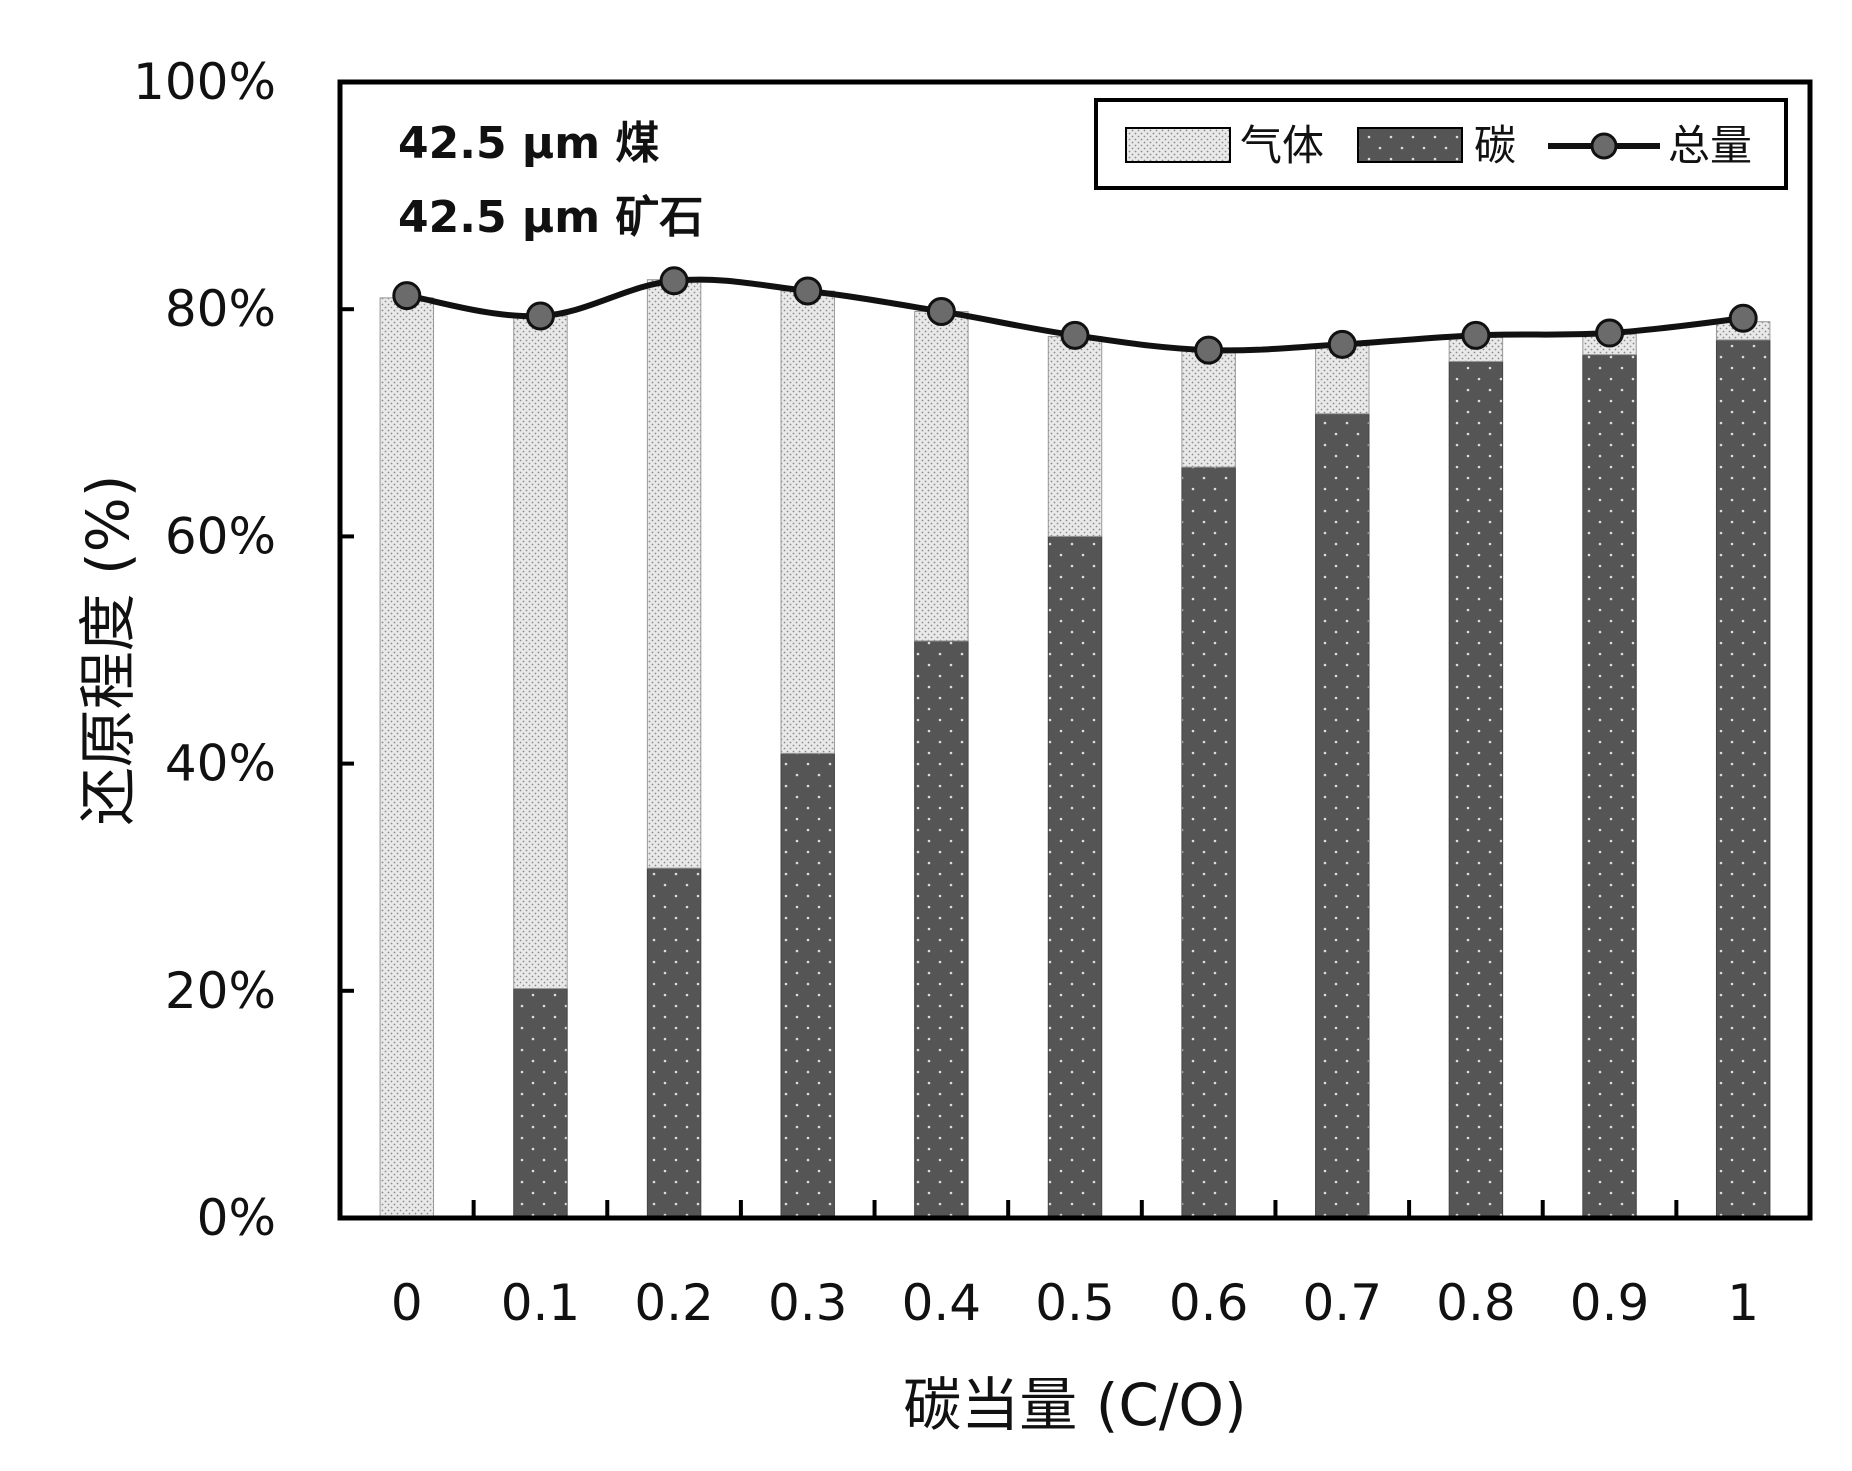 This screenshot has height=1471, width=1852. Describe the element at coordinates (1282, 145) in the screenshot. I see `legend-label-gas: 气体` at that location.